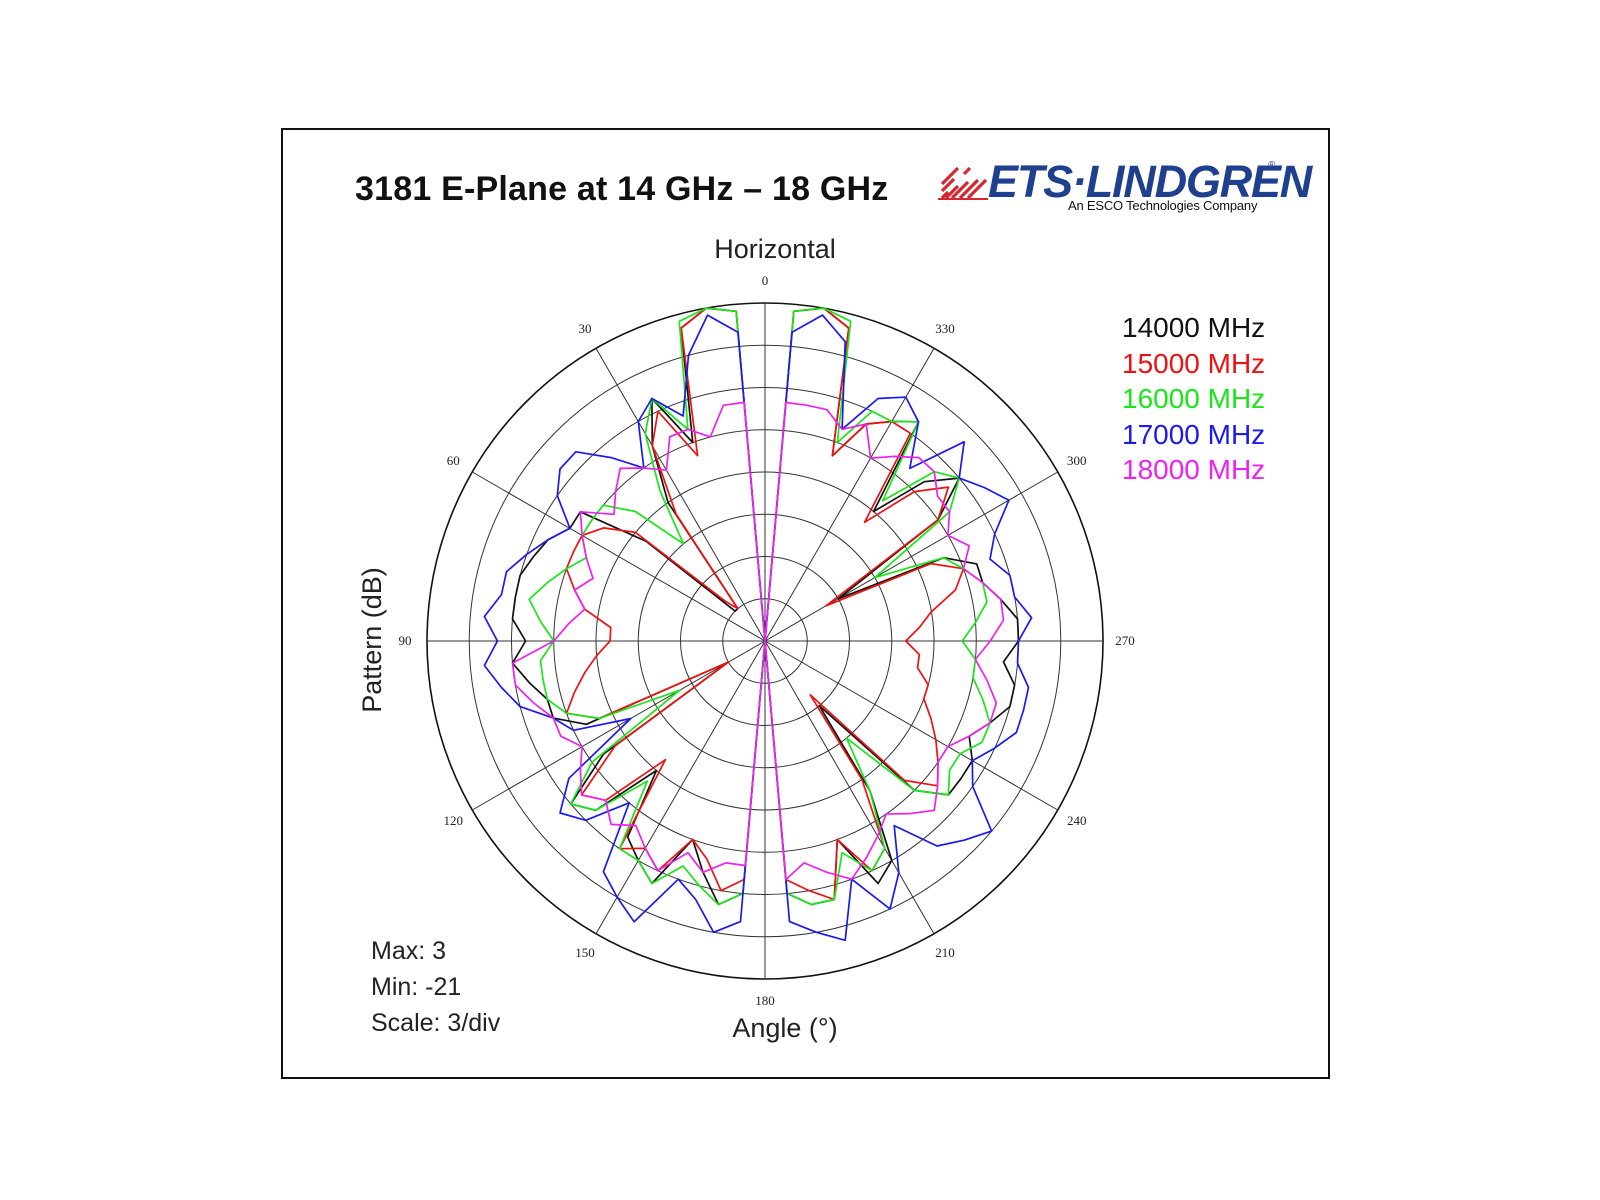  I want to click on legend-entry: 15000 MHz, so click(1194, 363).